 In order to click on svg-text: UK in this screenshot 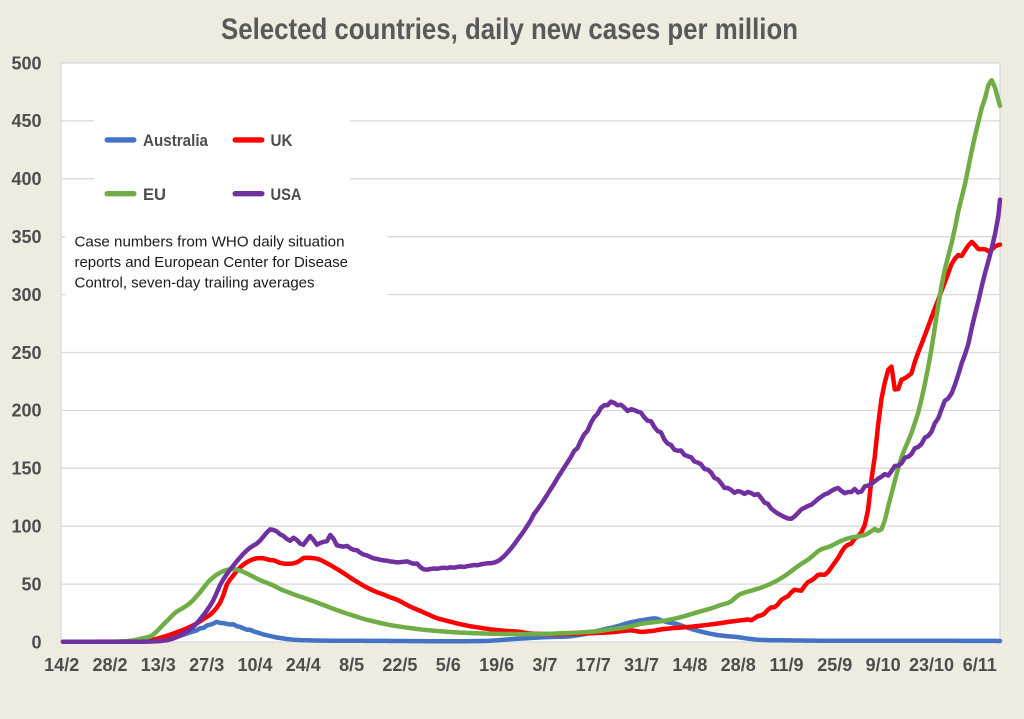, I will do `click(282, 140)`.